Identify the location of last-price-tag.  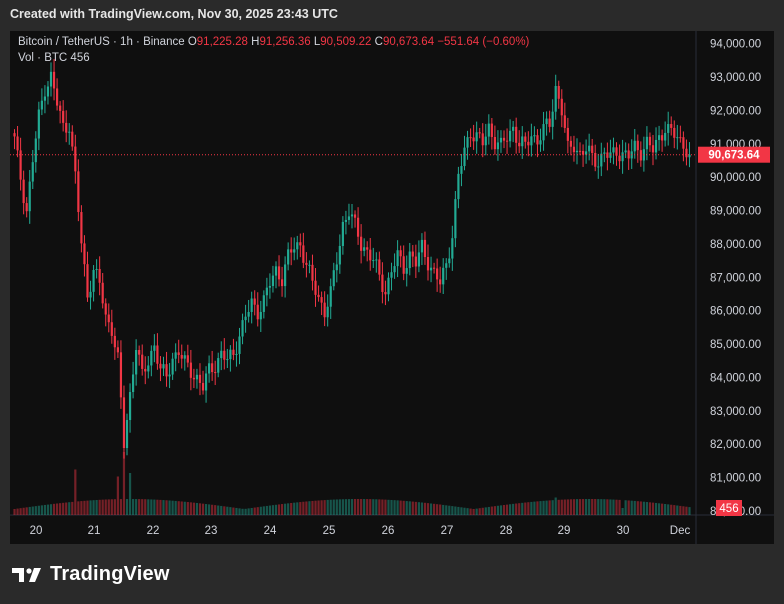
(734, 154).